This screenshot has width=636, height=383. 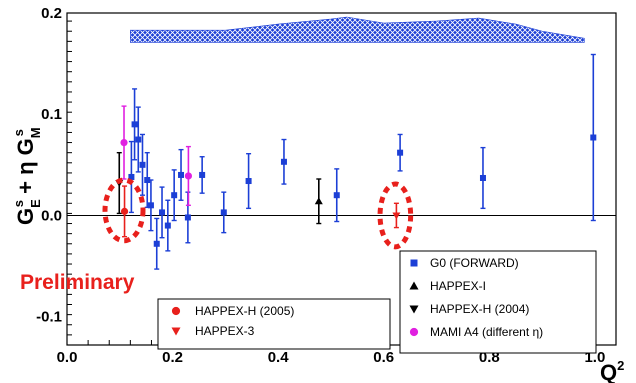 I want to click on point-s0-p10, so click(x=181, y=174).